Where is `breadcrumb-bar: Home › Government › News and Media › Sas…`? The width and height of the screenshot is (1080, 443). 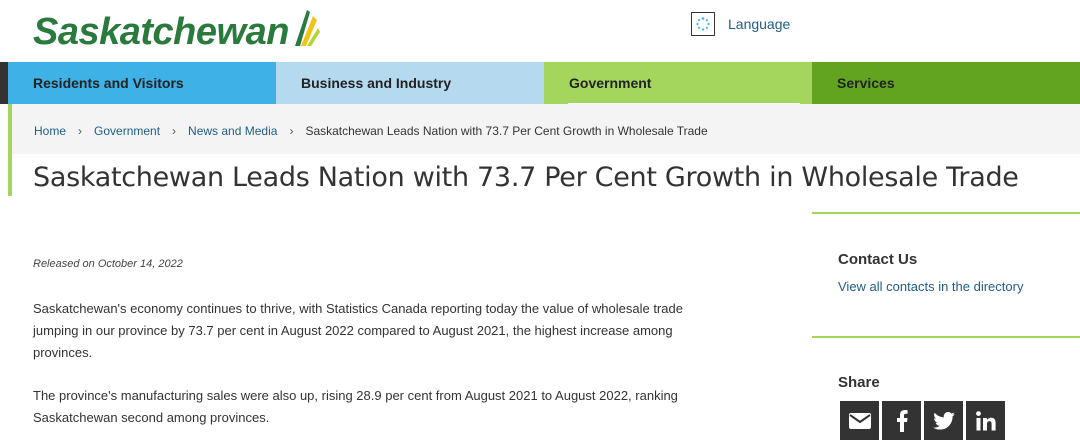 breadcrumb-bar: Home › Government › News and Media › Sas… is located at coordinates (544, 129).